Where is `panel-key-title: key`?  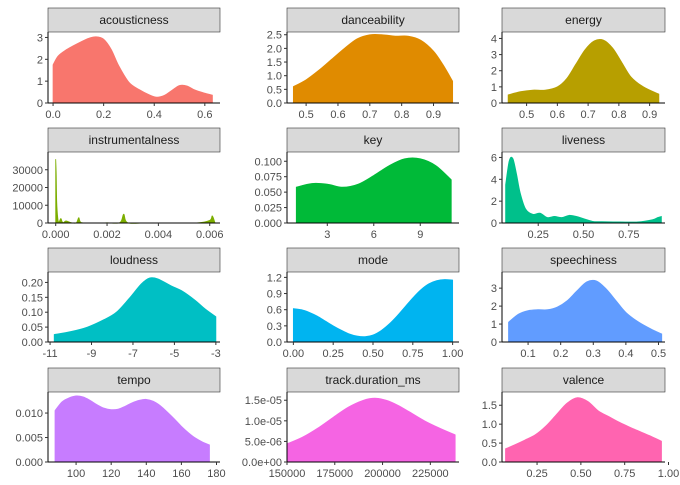
panel-key-title: key is located at coordinates (373, 140).